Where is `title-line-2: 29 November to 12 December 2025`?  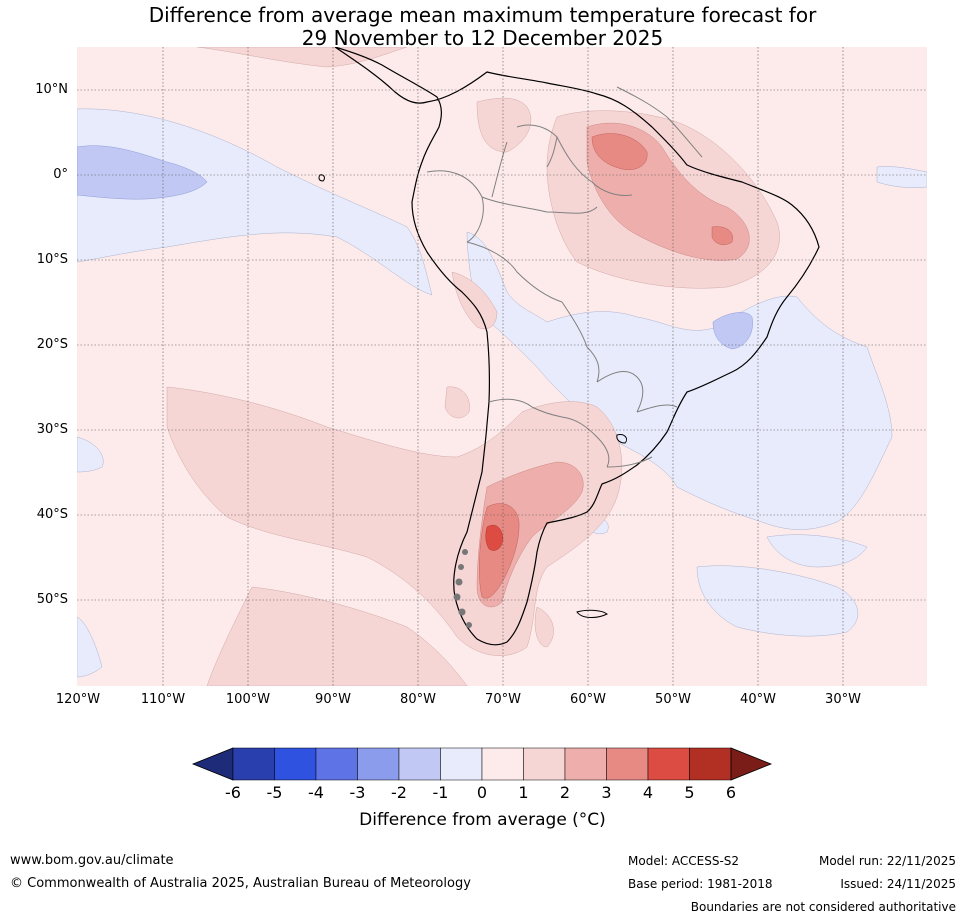 title-line-2: 29 November to 12 December 2025 is located at coordinates (482, 38).